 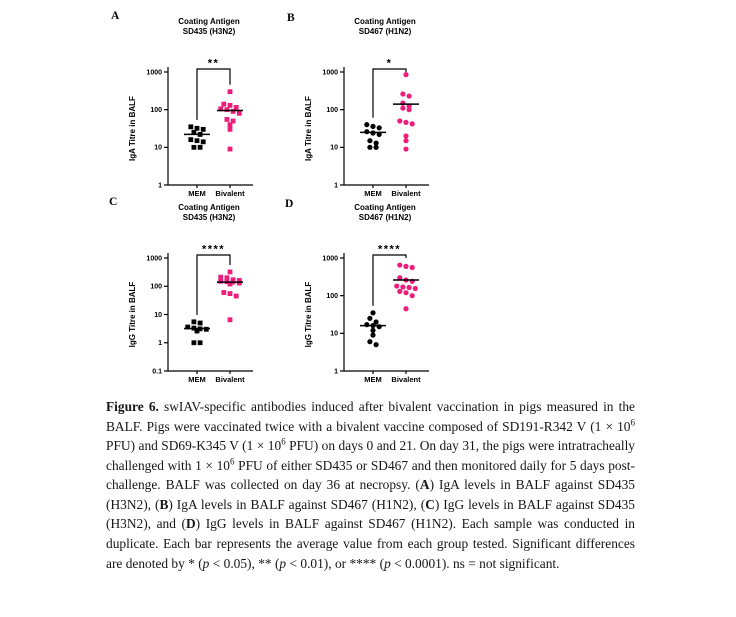 What do you see at coordinates (291, 18) in the screenshot?
I see `panel-label-b: B` at bounding box center [291, 18].